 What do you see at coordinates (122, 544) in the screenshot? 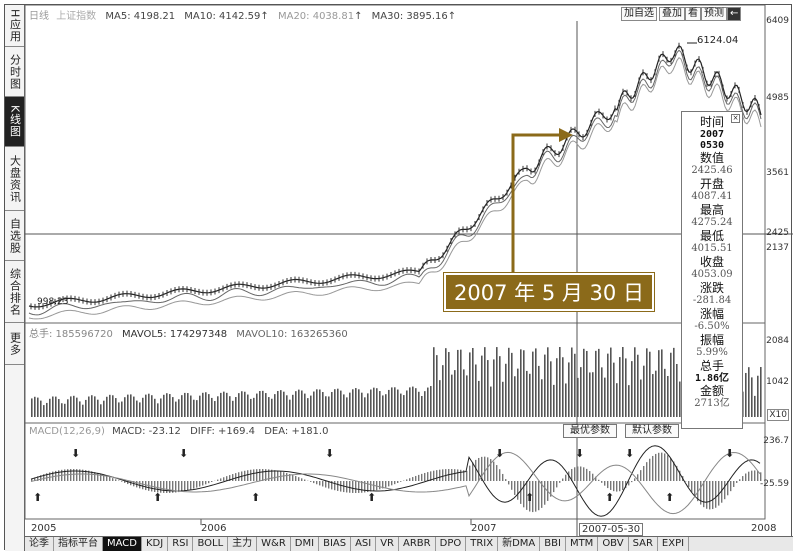
I see `tab-macd: MACD` at bounding box center [122, 544].